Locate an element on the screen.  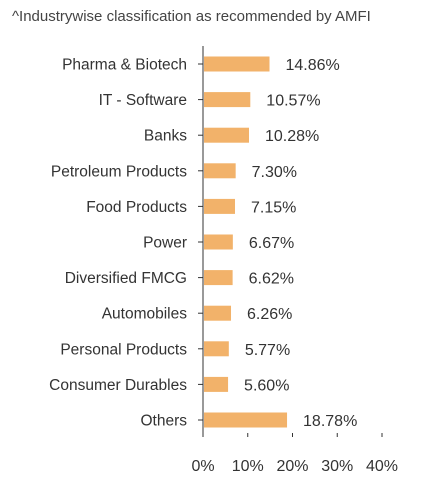
x-tick-label: 30% is located at coordinates (337, 466).